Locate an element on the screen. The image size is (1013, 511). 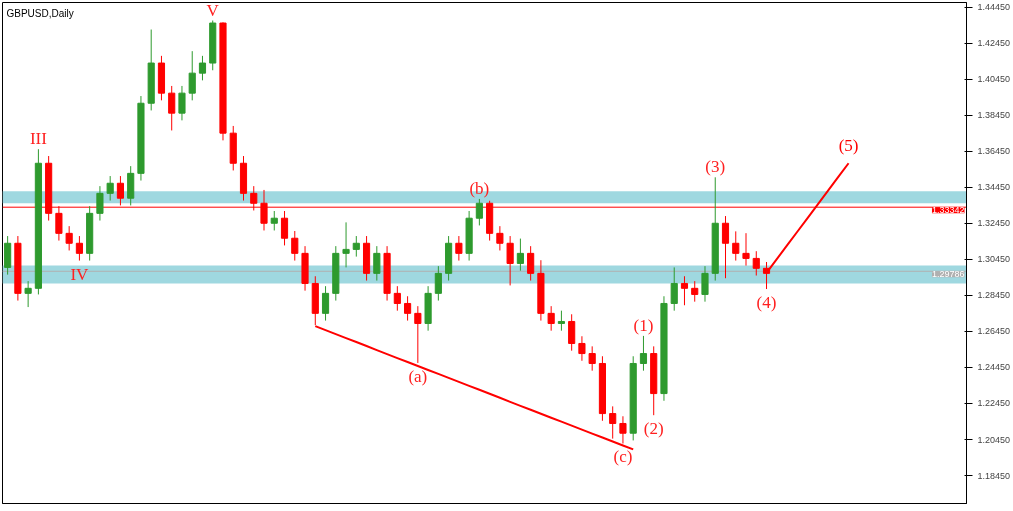
text: (a) is located at coordinates (418, 376).